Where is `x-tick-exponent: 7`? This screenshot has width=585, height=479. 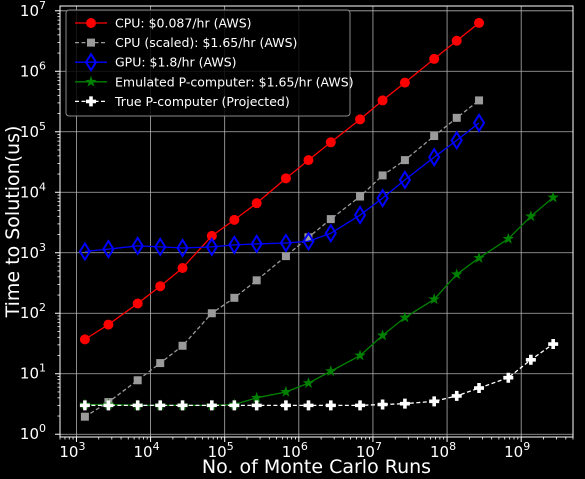 x-tick-exponent: 7 is located at coordinates (378, 446).